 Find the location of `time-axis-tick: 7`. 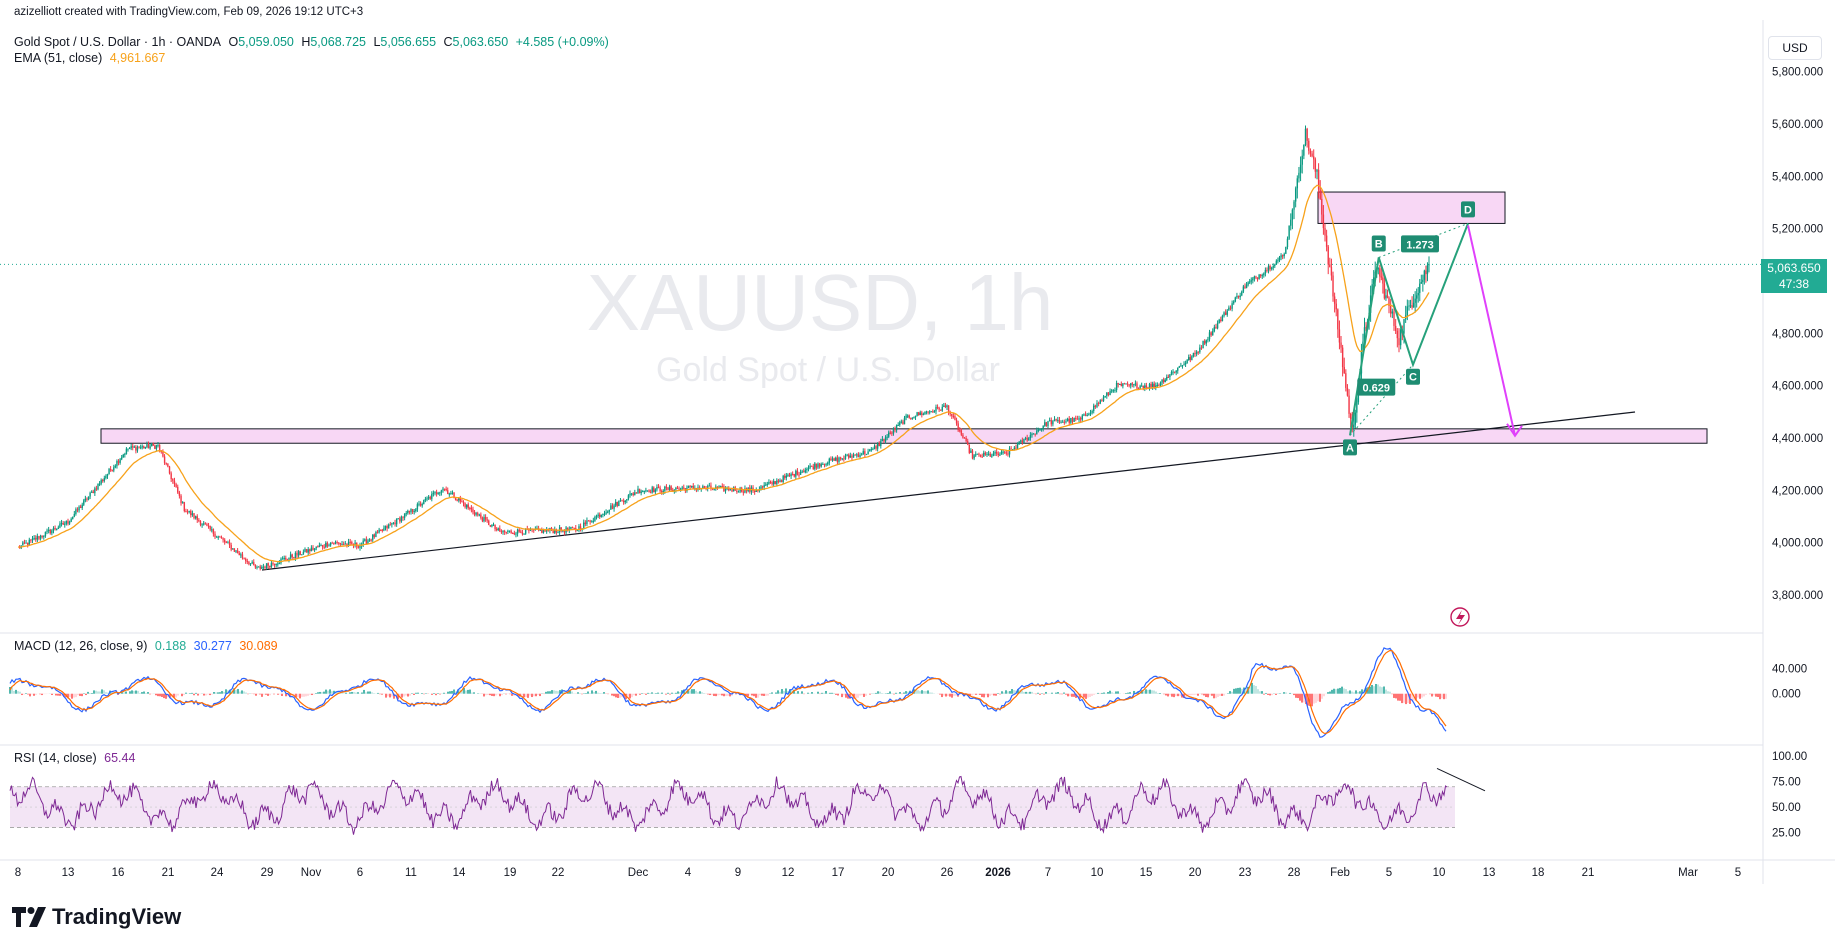

time-axis-tick: 7 is located at coordinates (1048, 873).